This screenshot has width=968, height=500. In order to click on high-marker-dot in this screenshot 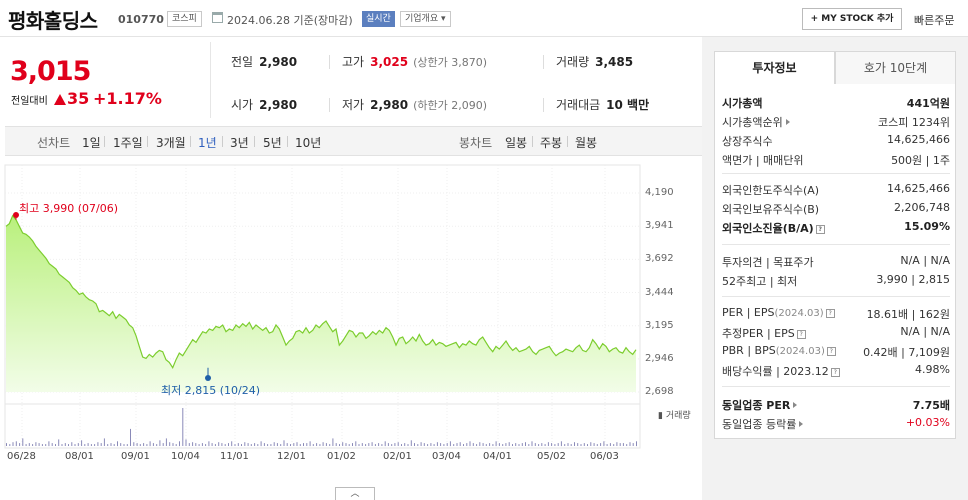, I will do `click(16, 215)`.